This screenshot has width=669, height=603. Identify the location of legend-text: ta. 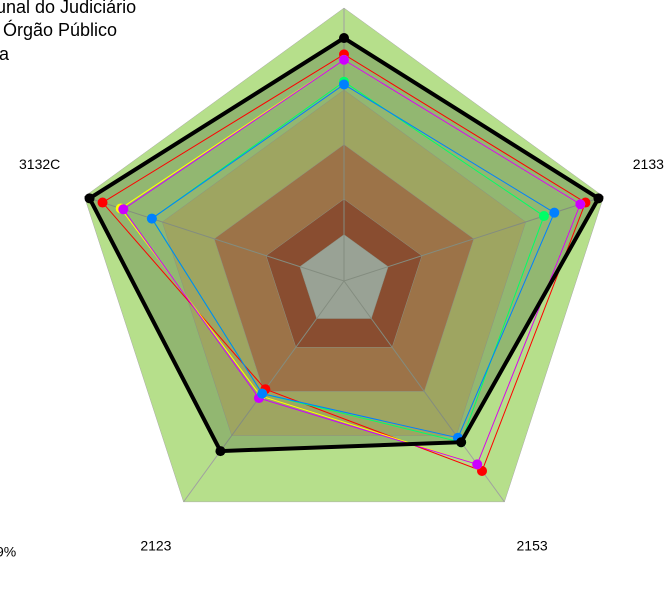
(5, 54).